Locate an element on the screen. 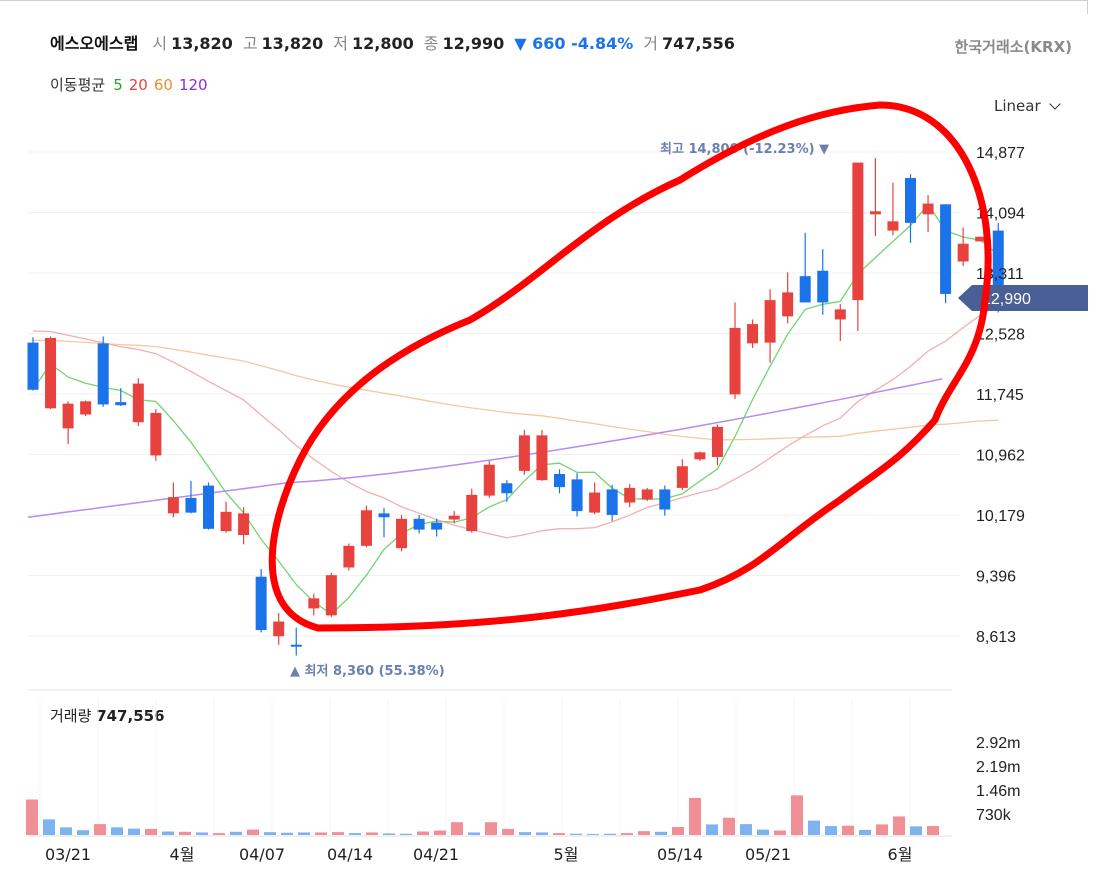 This screenshot has width=1114, height=889. price-tick-label: 12,528 is located at coordinates (1000, 335).